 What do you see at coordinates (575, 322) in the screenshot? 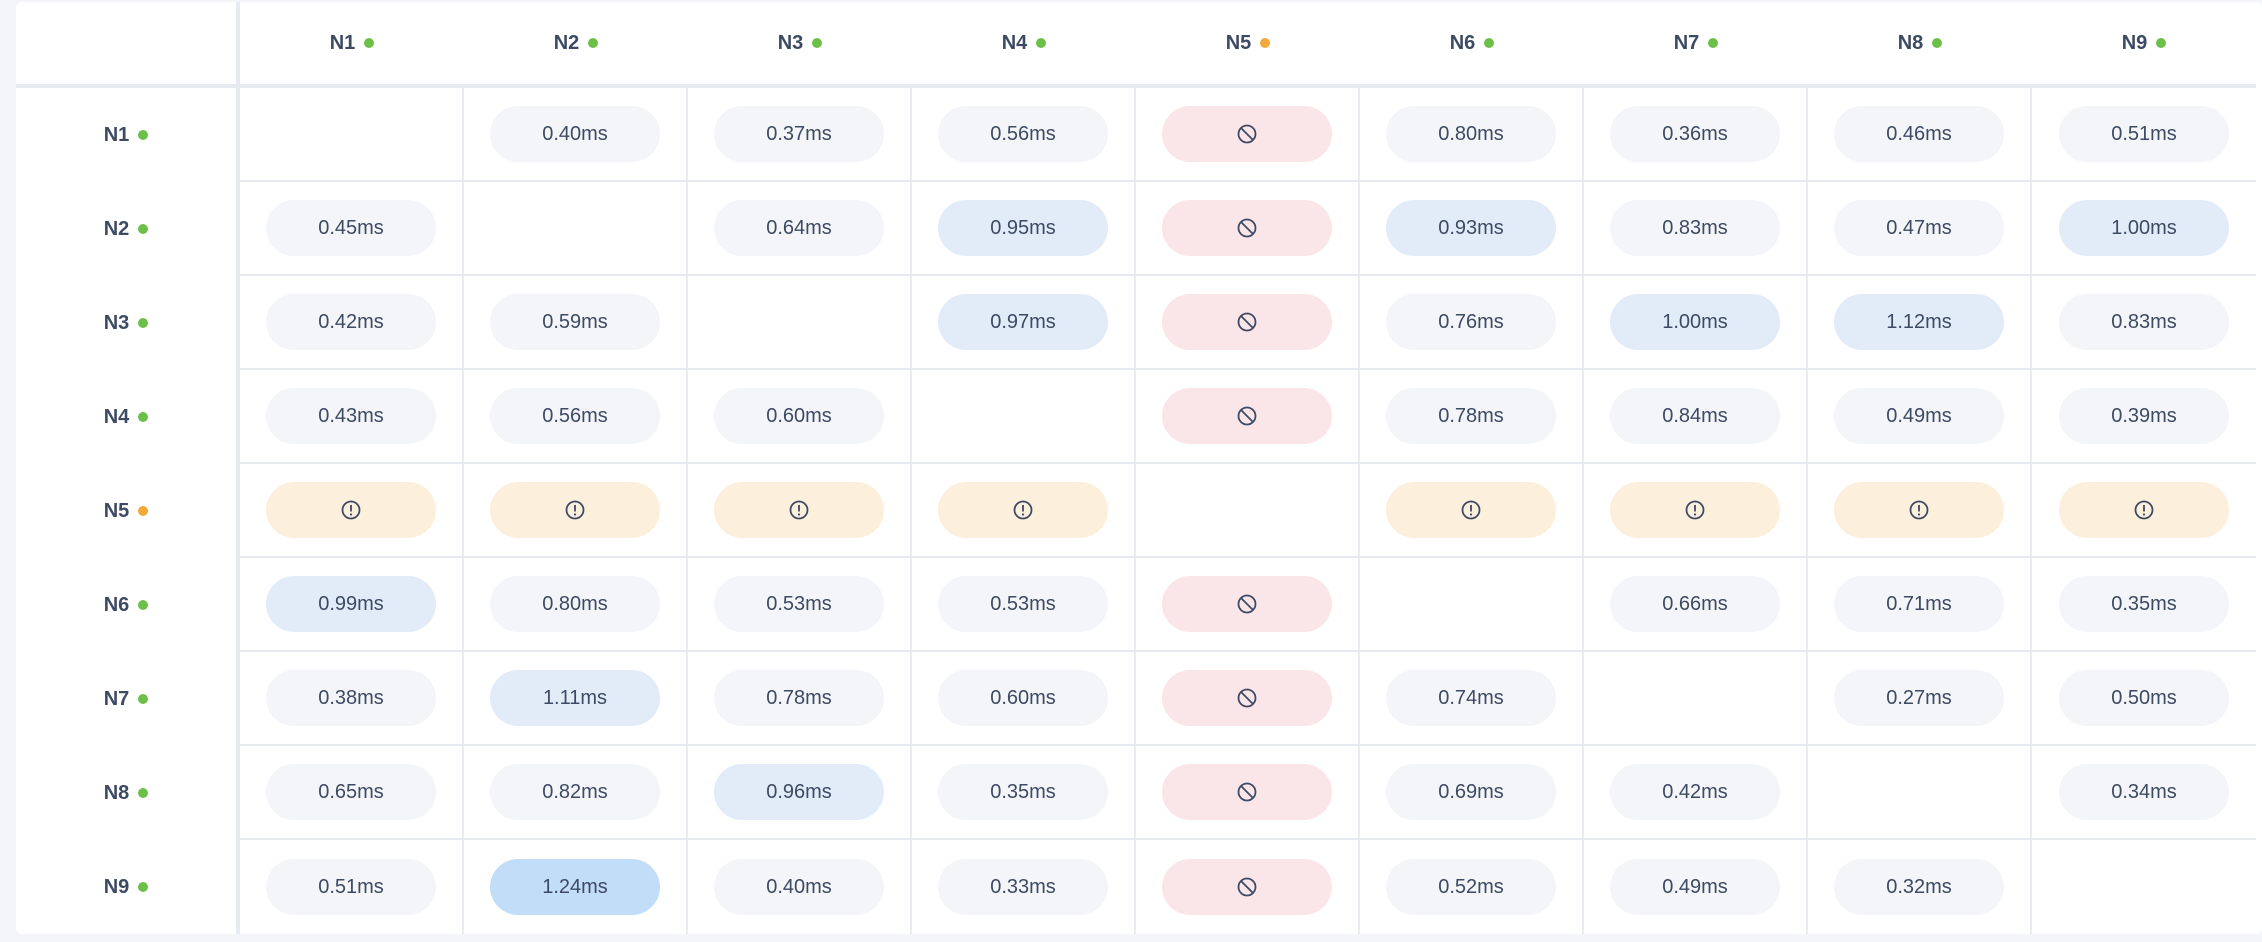
I see `latency-pill: 0.59ms` at bounding box center [575, 322].